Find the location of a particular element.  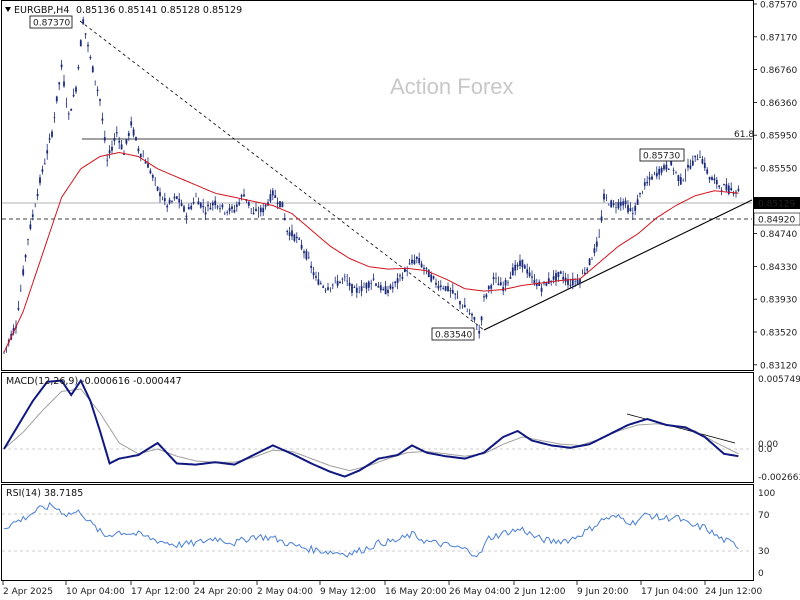

macd-tick-bottom: -0.002663 is located at coordinates (779, 478).